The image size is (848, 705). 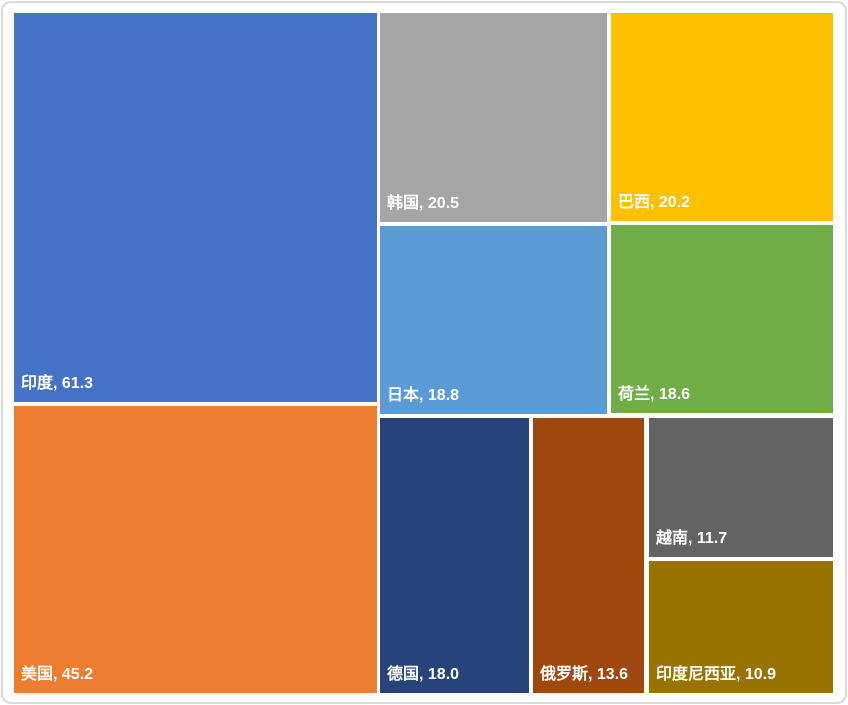 I want to click on treemap-tile-japan: 日本, 18.8, so click(x=493, y=320).